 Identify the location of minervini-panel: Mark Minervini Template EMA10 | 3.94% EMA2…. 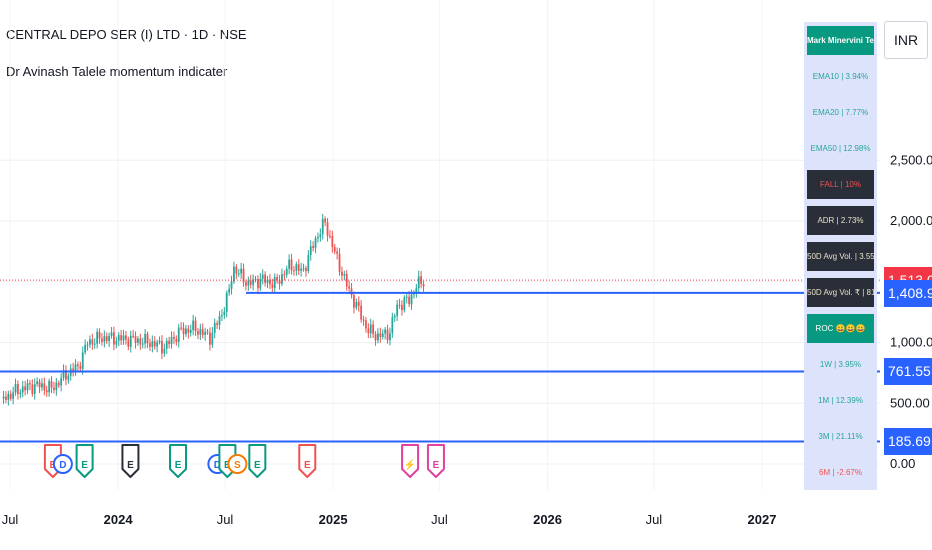
(840, 256).